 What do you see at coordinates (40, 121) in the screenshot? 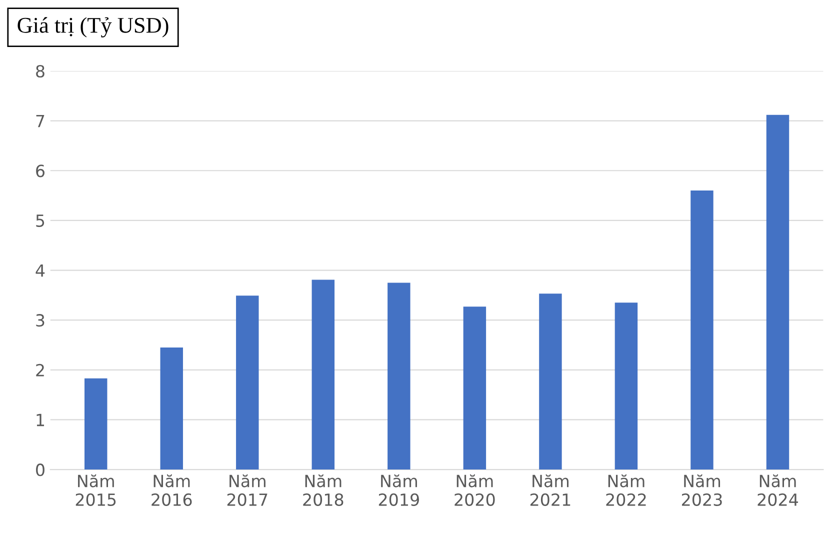
I see `y-tick-label: 7` at bounding box center [40, 121].